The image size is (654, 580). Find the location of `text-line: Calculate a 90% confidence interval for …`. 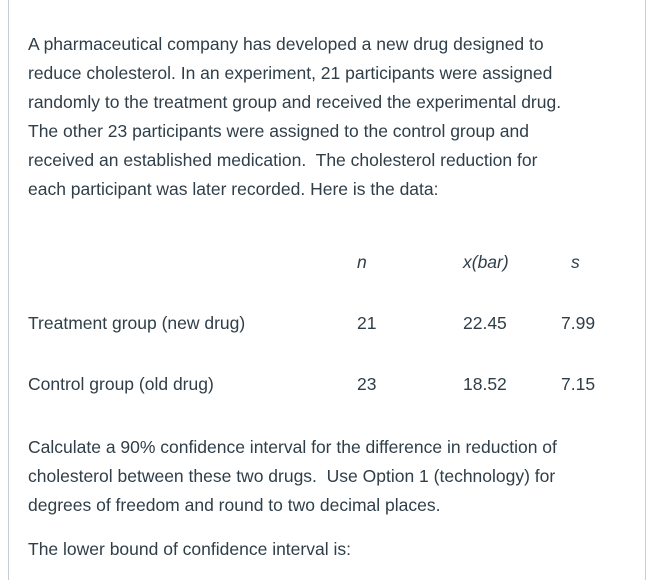

text-line: Calculate a 90% confidence interval for … is located at coordinates (292, 447).